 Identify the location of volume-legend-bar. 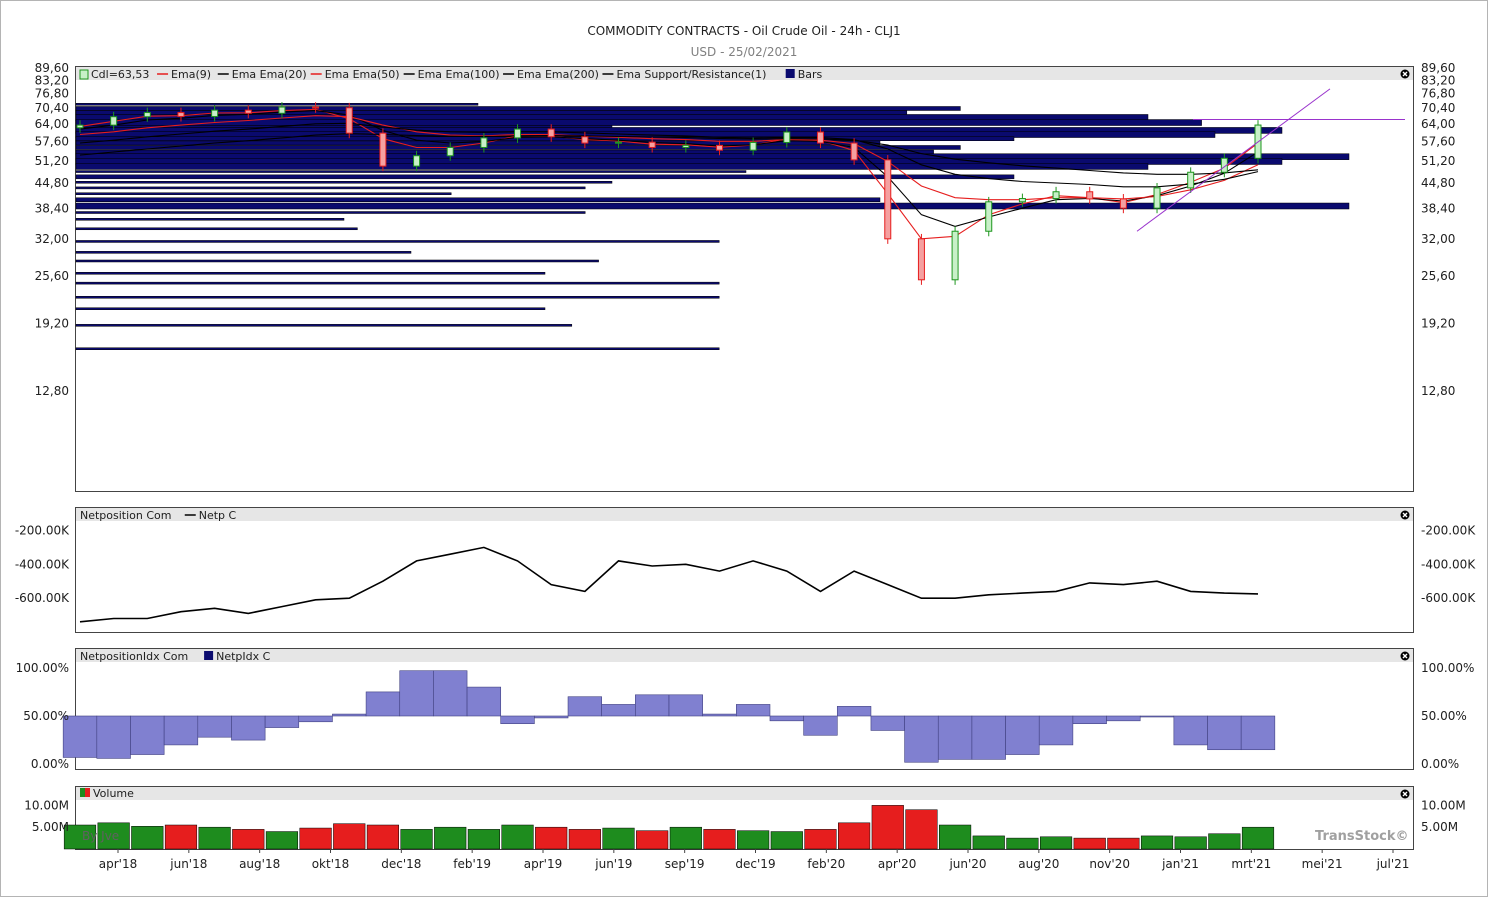
(744, 793).